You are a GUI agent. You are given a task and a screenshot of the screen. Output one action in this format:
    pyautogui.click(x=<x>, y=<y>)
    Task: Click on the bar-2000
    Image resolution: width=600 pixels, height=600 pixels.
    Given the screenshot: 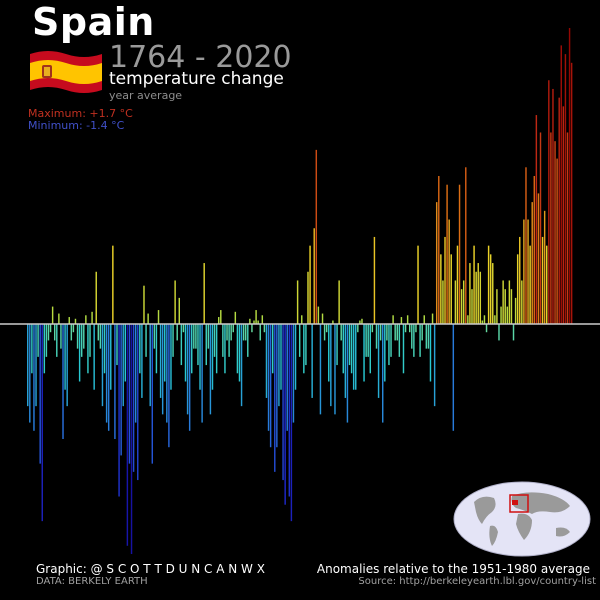 What is the action you would take?
    pyautogui.click(x=517, y=289)
    